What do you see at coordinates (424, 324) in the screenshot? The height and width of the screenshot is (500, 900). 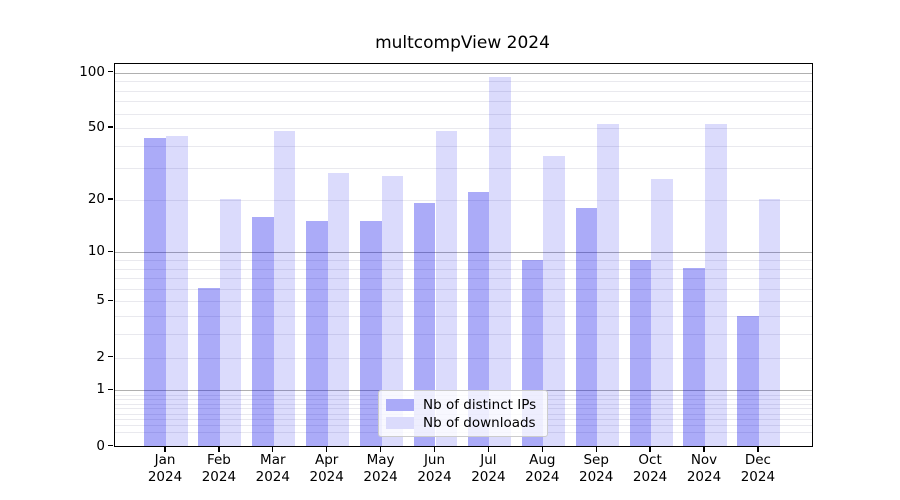 I see `bar-ips-jun` at bounding box center [424, 324].